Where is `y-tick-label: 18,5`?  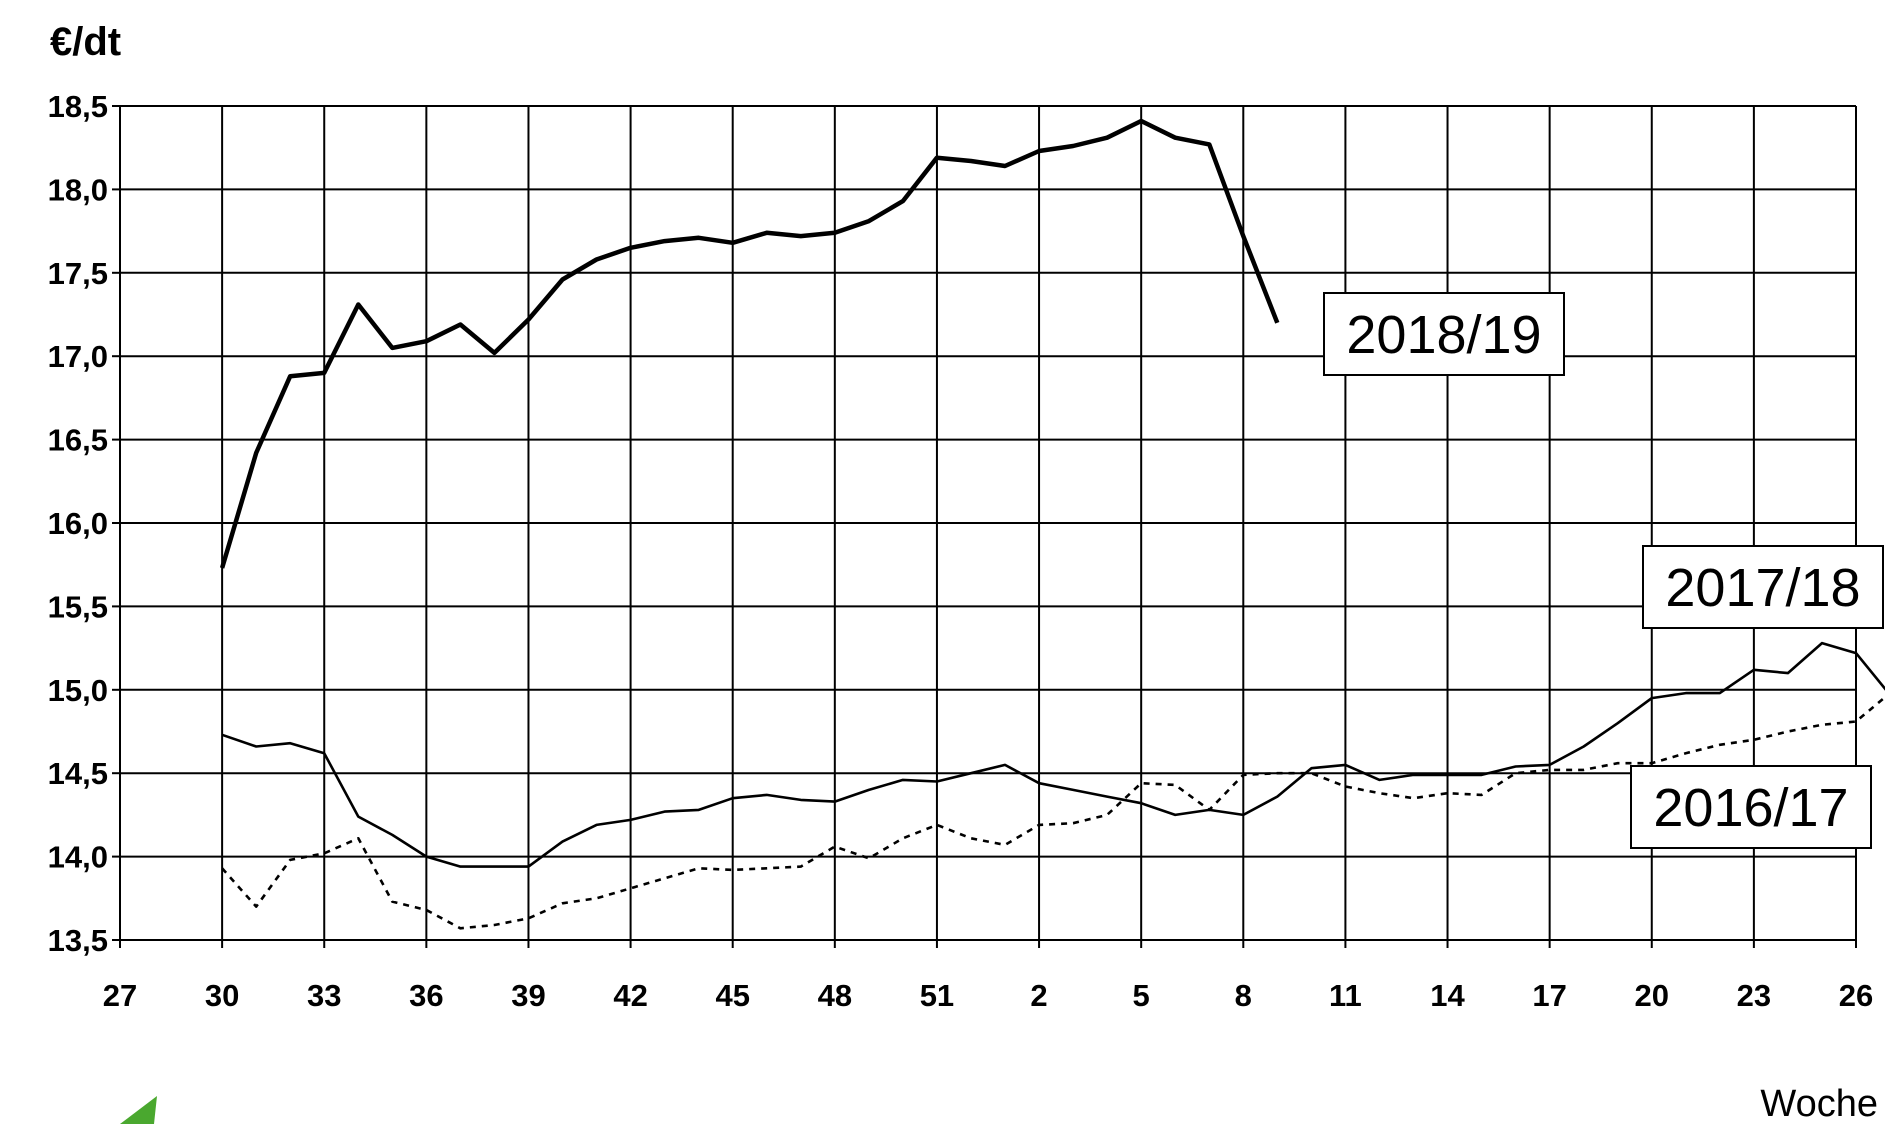
y-tick-label: 18,5 is located at coordinates (78, 106).